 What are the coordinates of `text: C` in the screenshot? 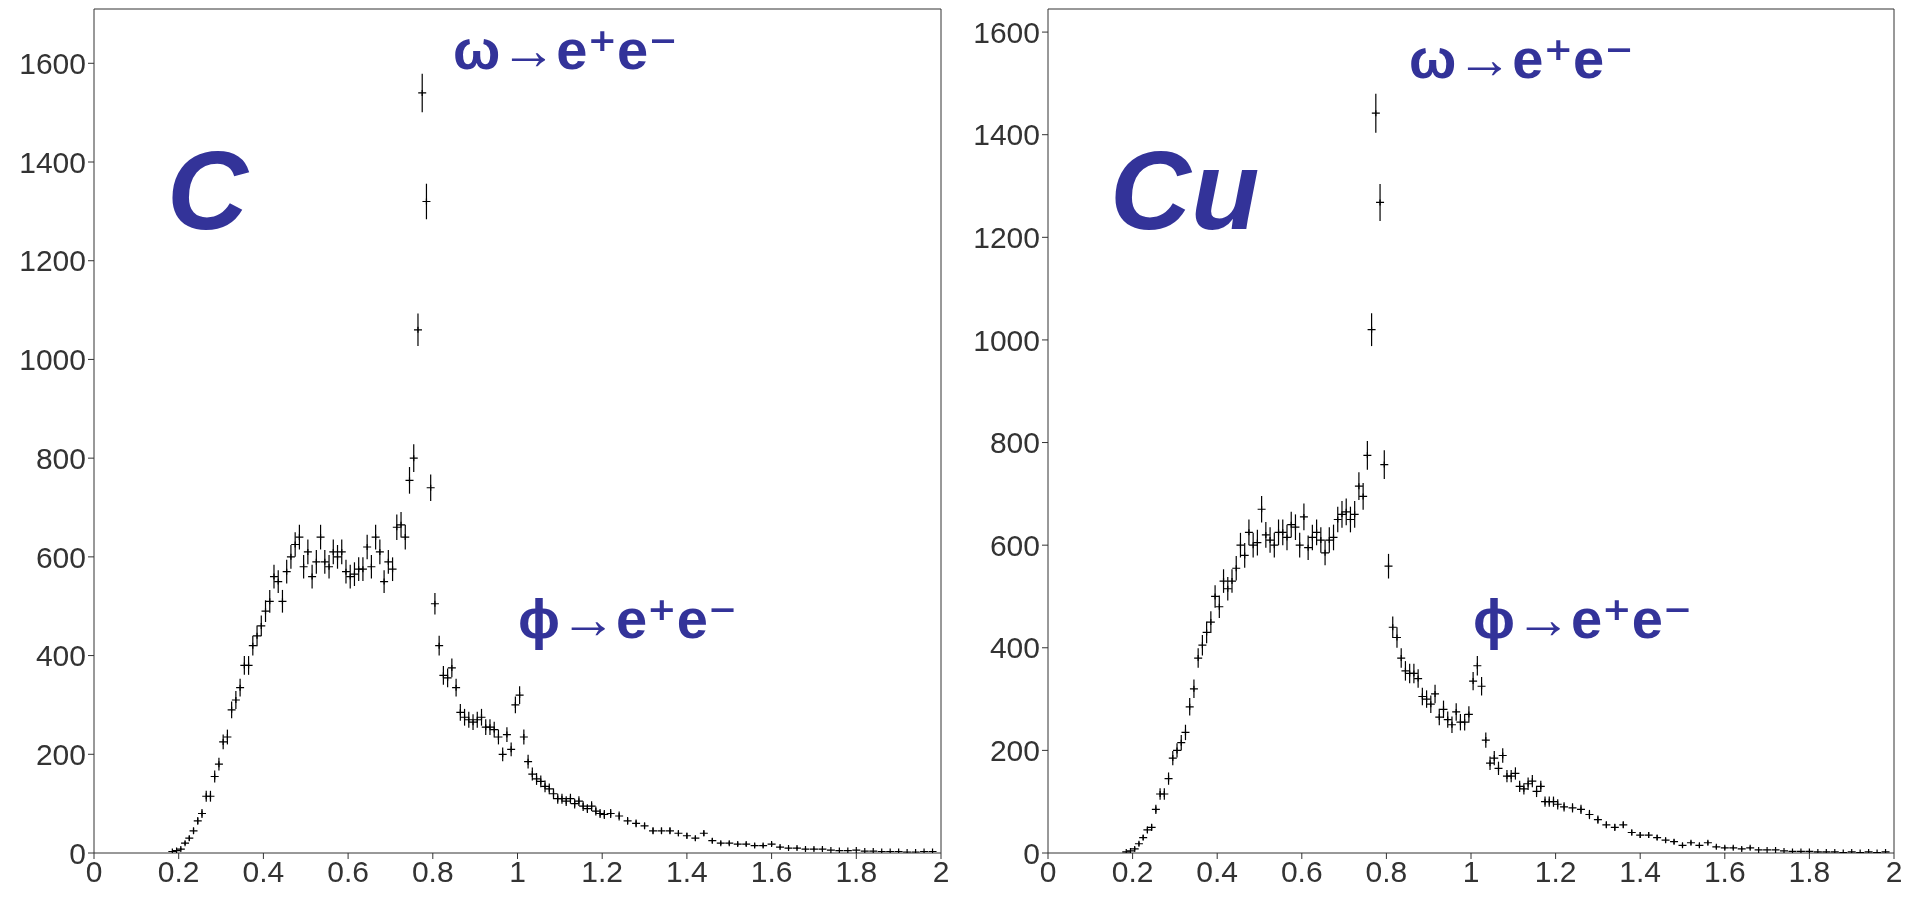 It's located at (207, 190).